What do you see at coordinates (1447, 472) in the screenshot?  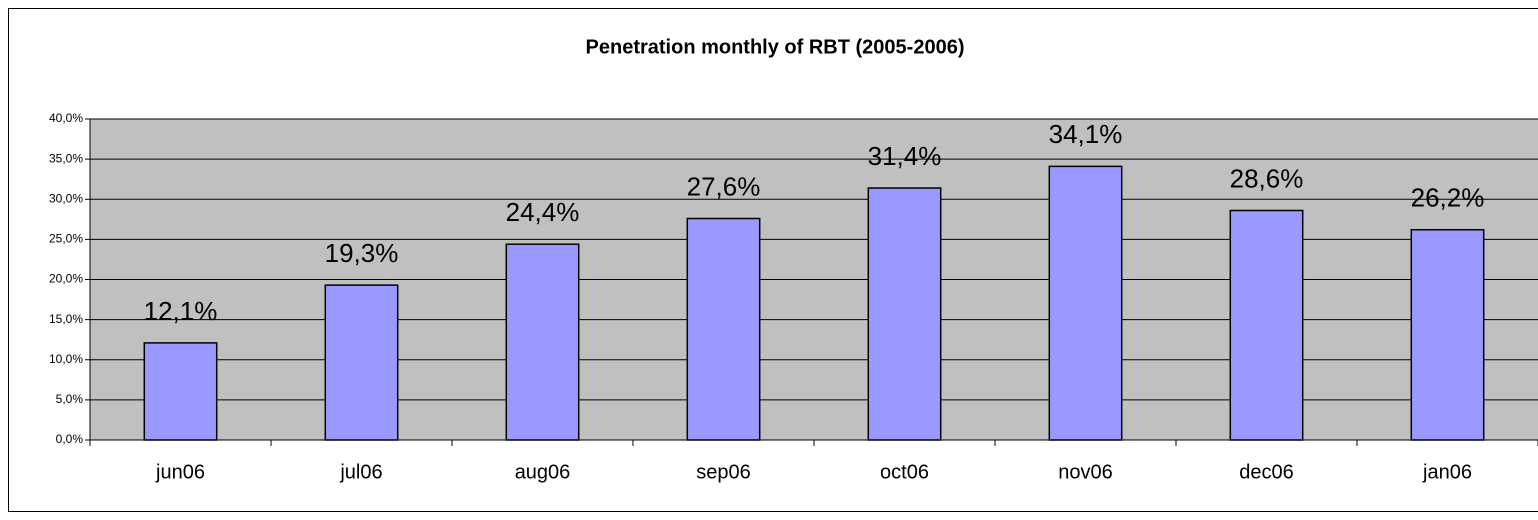 I see `x-tick-label: jan06` at bounding box center [1447, 472].